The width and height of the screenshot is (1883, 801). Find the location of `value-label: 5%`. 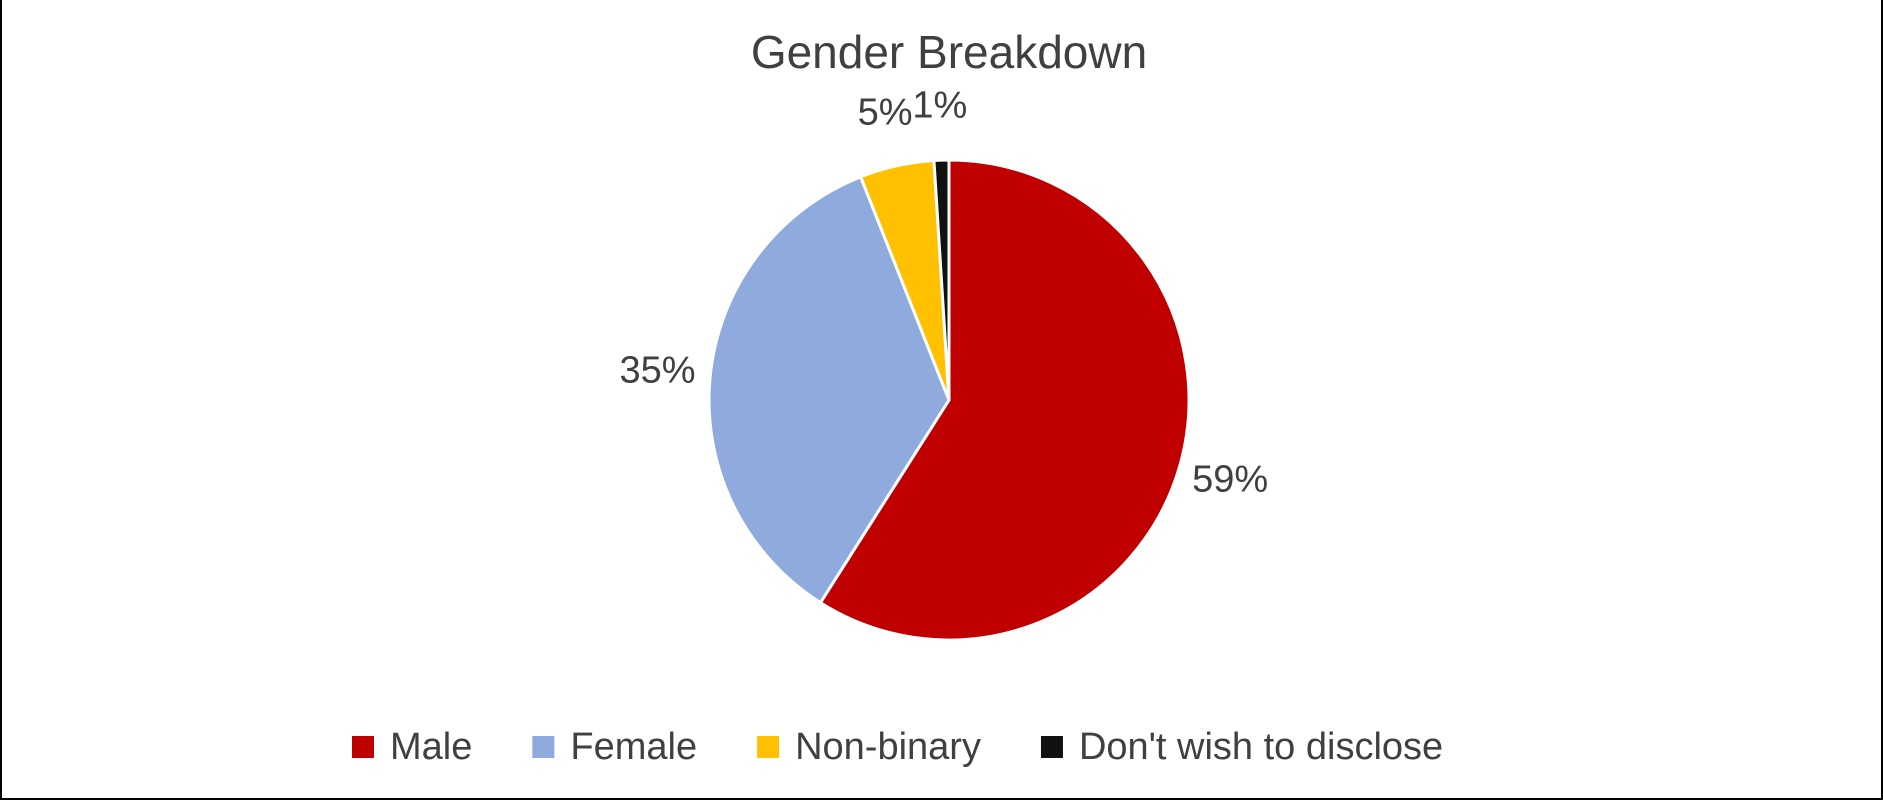

value-label: 5% is located at coordinates (885, 112).